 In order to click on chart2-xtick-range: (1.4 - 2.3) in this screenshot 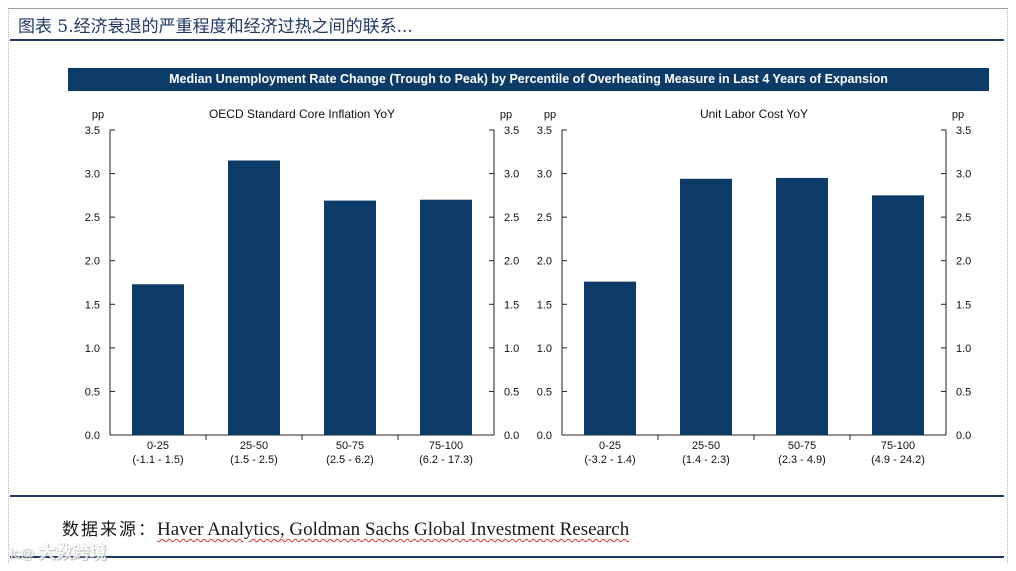, I will do `click(706, 460)`.